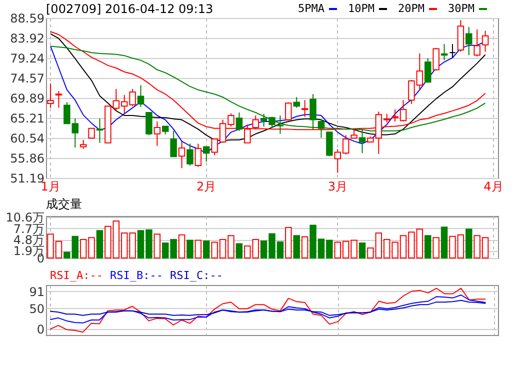 This screenshot has height=365, width=520. I want to click on y-tick-label: 4.8万, so click(28, 240).